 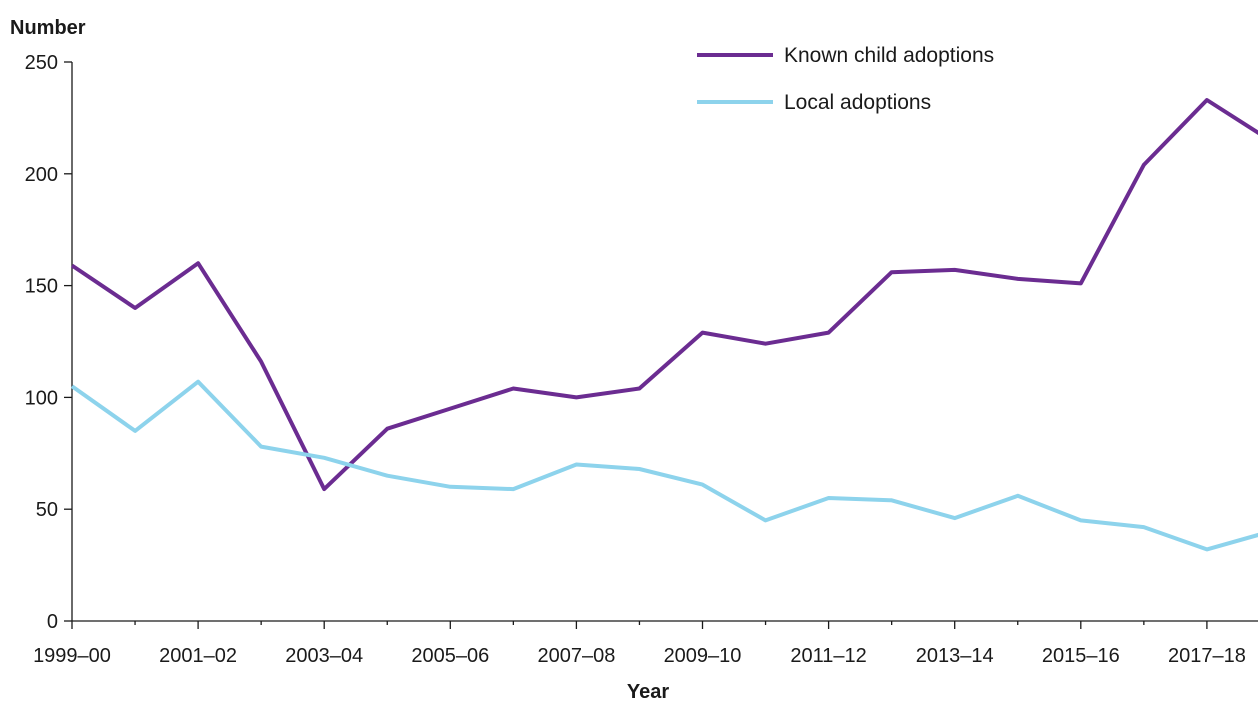 What do you see at coordinates (324, 656) in the screenshot?
I see `x-tick-label: 2003–04` at bounding box center [324, 656].